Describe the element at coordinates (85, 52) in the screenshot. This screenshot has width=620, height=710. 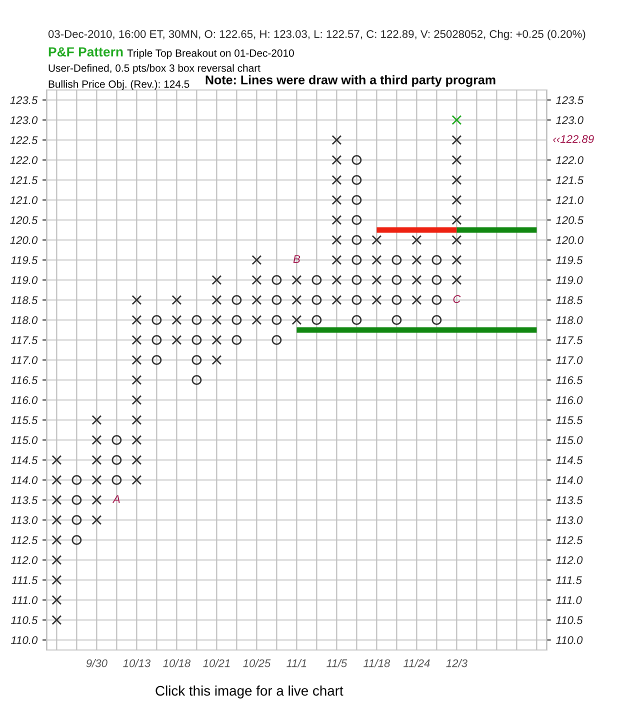
I see `text: P&F Pattern` at that location.